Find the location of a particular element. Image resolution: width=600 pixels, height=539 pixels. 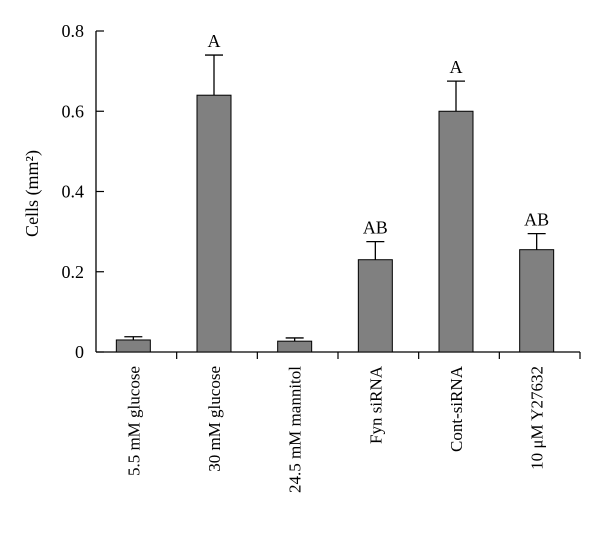

x-tick-label: 24.5 mM mannitol is located at coordinates (295, 429).